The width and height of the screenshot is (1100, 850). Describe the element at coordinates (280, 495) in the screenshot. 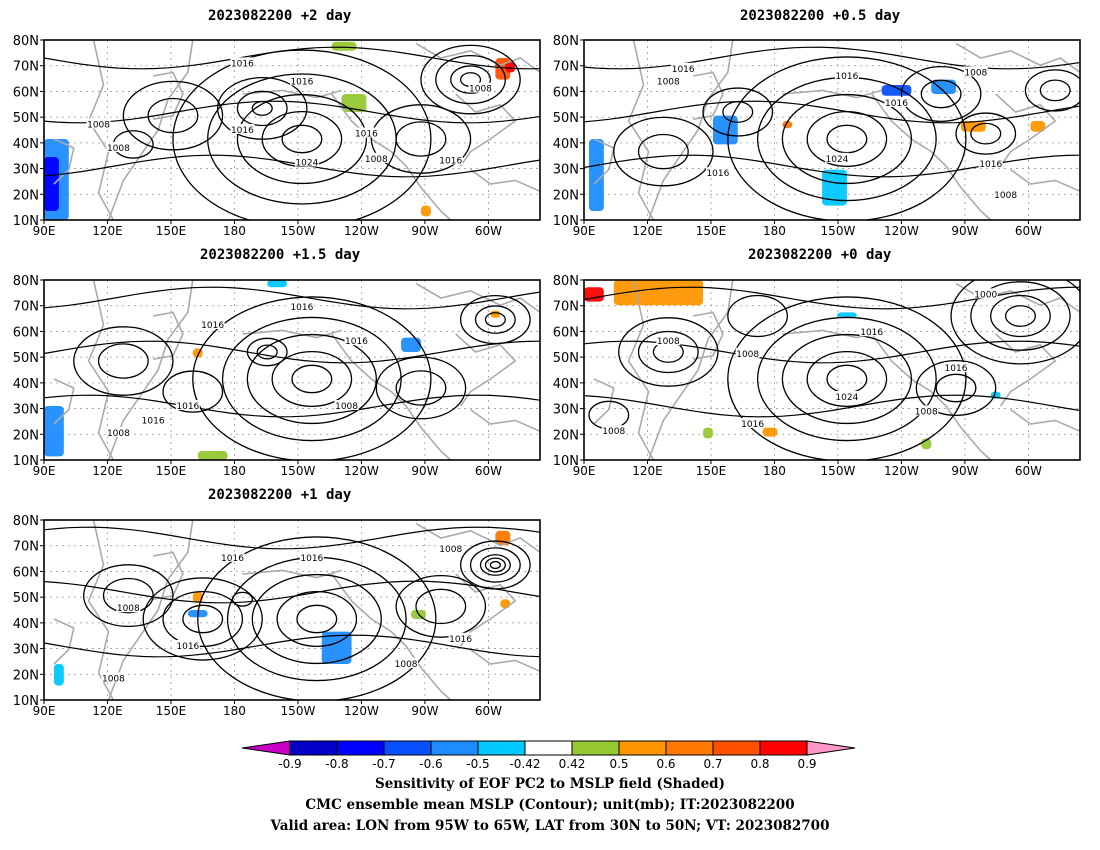

I see `panel-title-plus1: 2023082200 +1 day` at that location.